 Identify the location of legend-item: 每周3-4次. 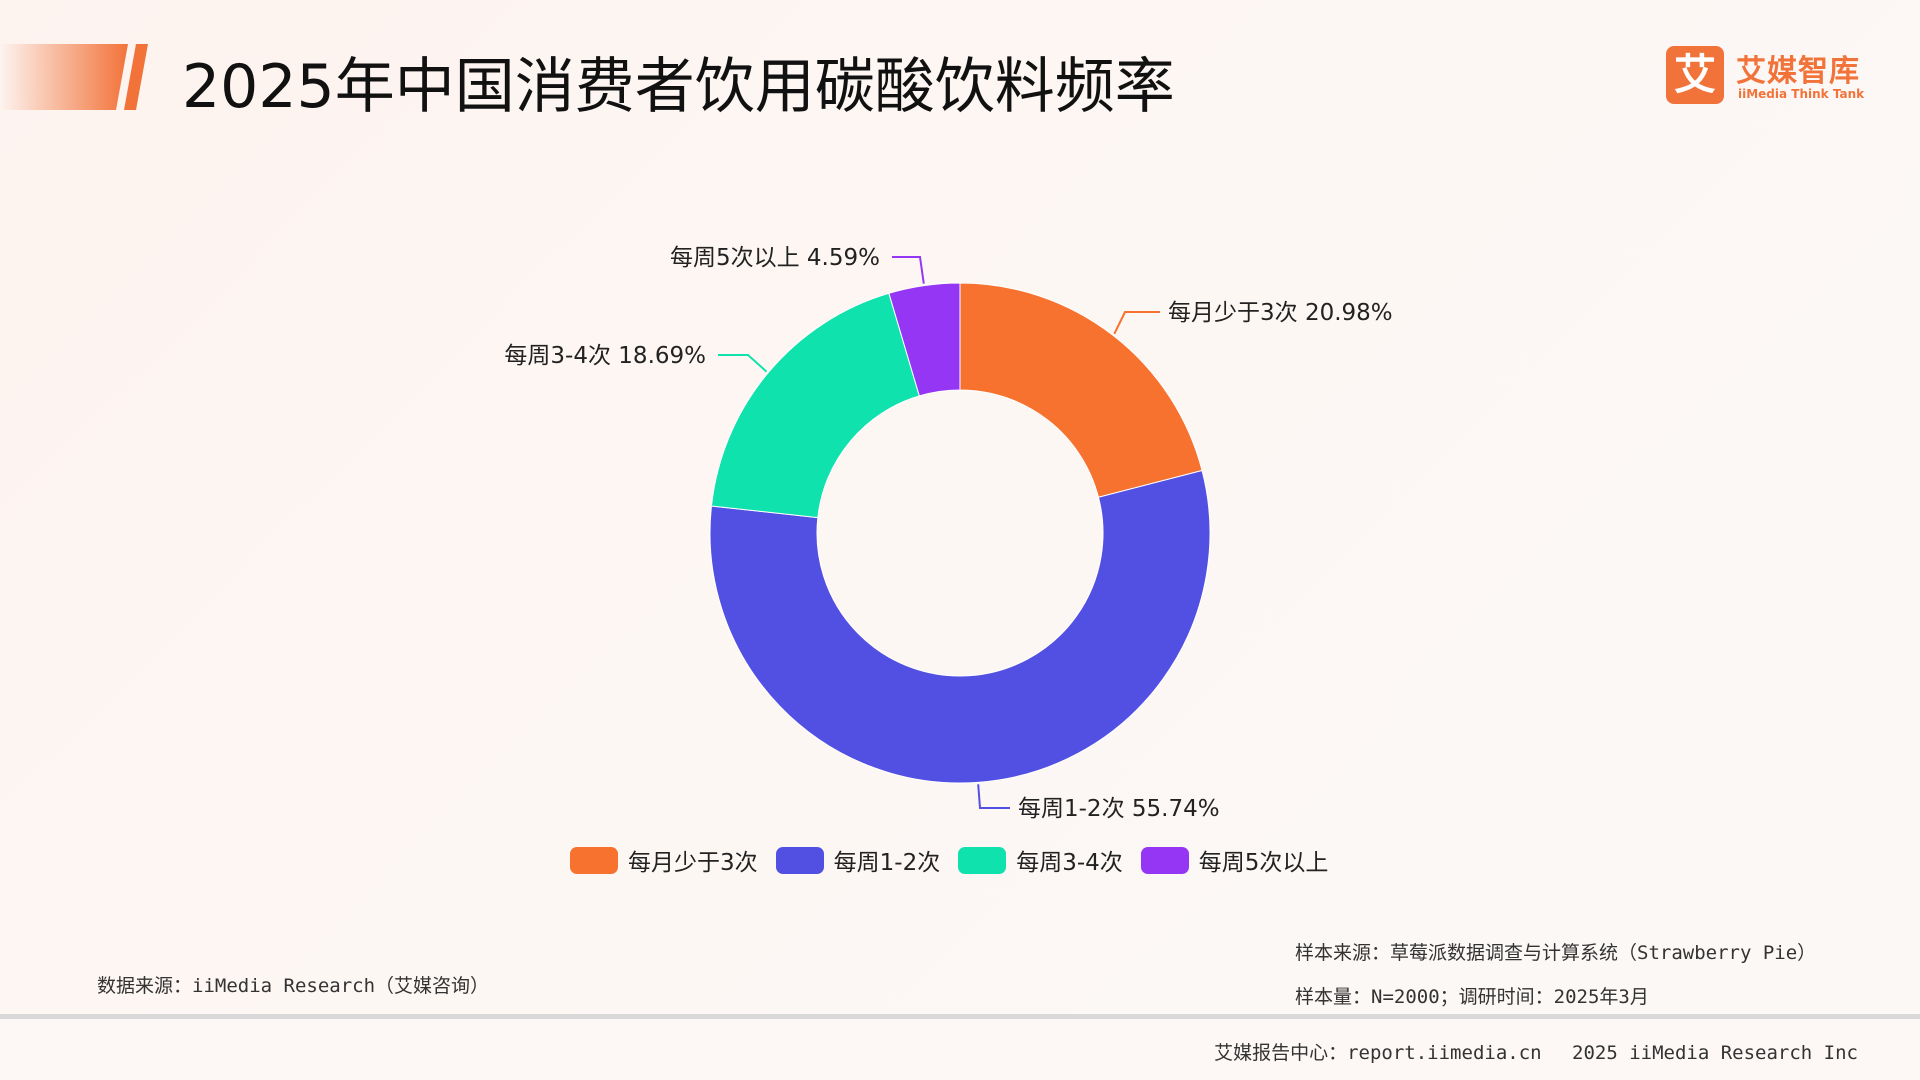
(1040, 860).